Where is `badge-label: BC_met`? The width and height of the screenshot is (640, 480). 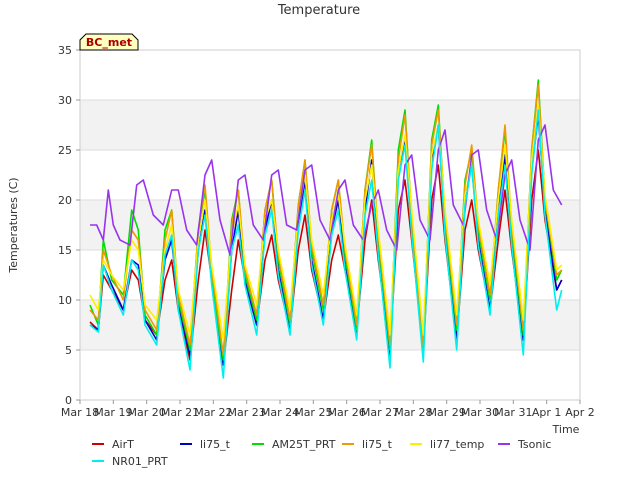
badge-label: BC_met is located at coordinates (109, 42).